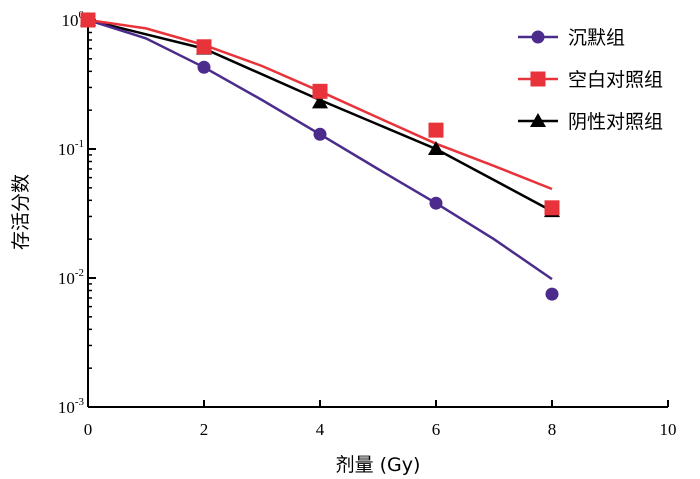 Image resolution: width=700 pixels, height=479 pixels. I want to click on x-tick-label: 6, so click(436, 429).